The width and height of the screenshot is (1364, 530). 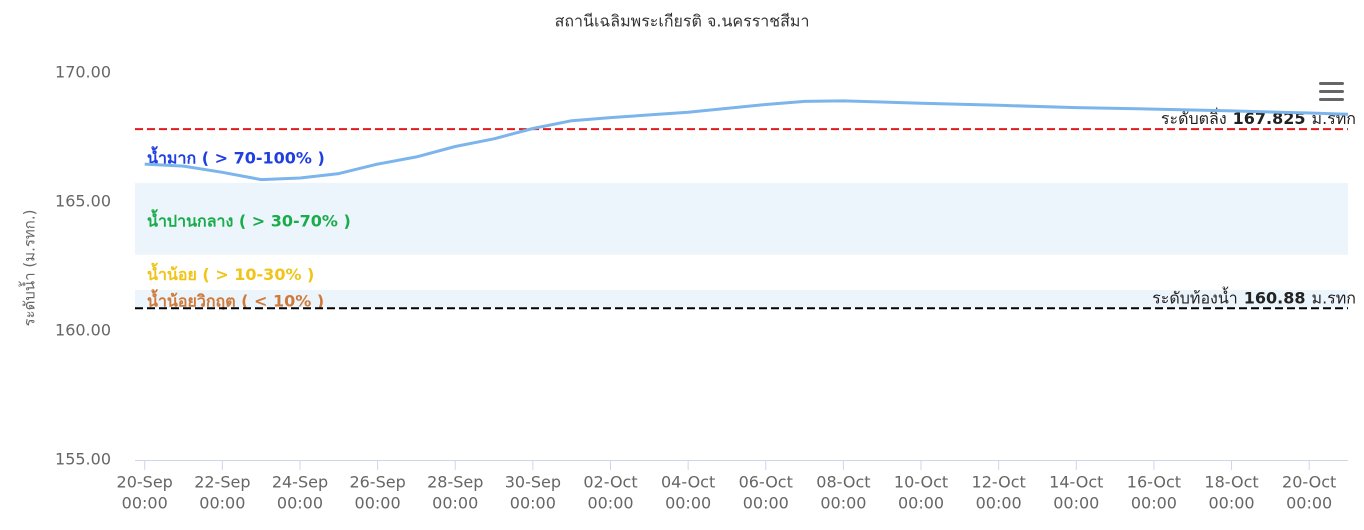 What do you see at coordinates (1331, 91) in the screenshot?
I see `menu-button` at bounding box center [1331, 91].